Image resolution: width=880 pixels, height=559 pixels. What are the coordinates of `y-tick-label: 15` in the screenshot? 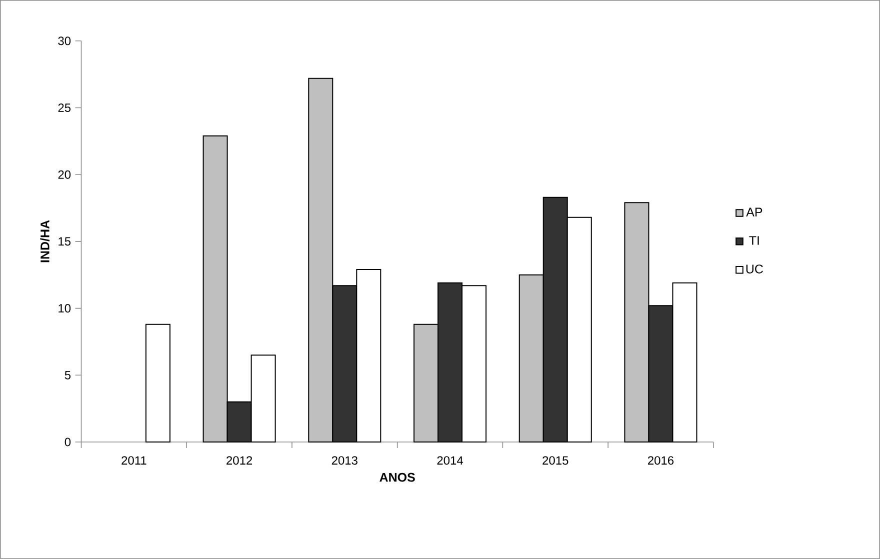 It's located at (64, 241).